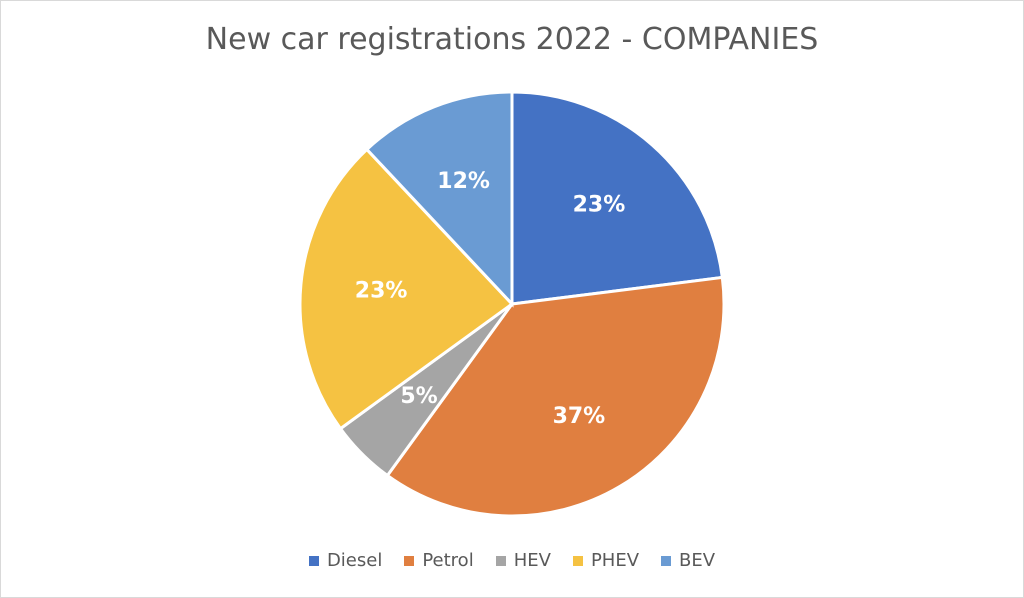 This screenshot has height=598, width=1024. Describe the element at coordinates (532, 560) in the screenshot. I see `legend-label: HEV` at that location.